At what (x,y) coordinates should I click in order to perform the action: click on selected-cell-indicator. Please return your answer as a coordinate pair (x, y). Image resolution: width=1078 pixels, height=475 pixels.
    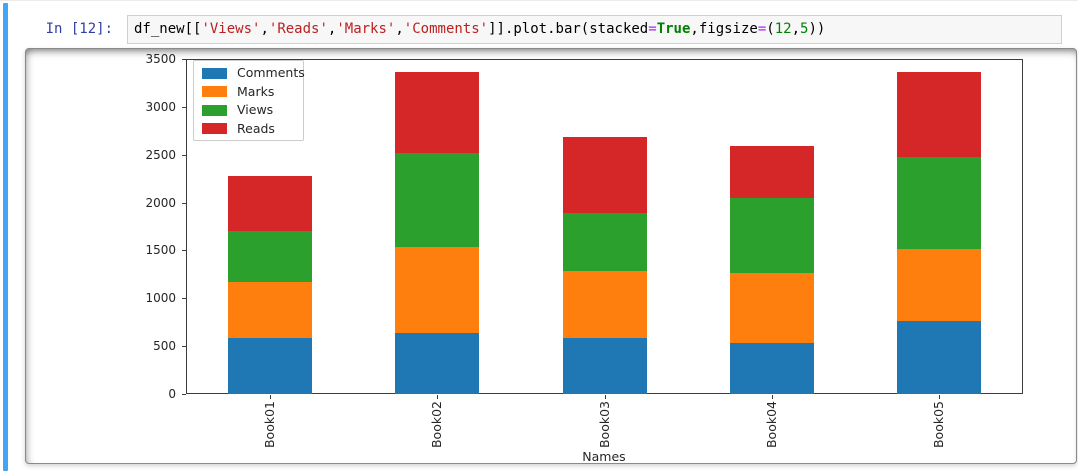
    Looking at the image, I should click on (5, 237).